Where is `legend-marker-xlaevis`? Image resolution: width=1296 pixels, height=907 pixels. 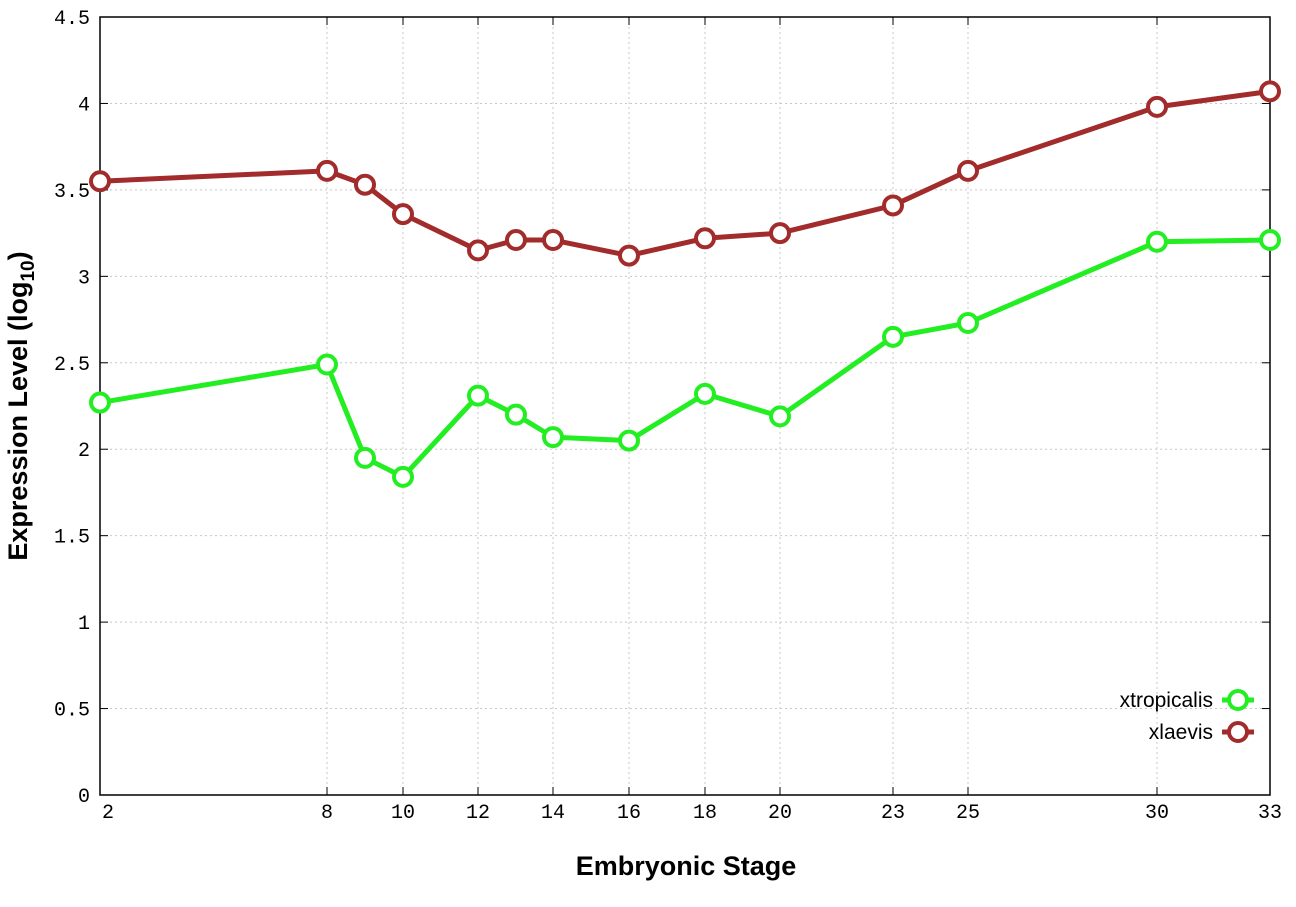 legend-marker-xlaevis is located at coordinates (1238, 732).